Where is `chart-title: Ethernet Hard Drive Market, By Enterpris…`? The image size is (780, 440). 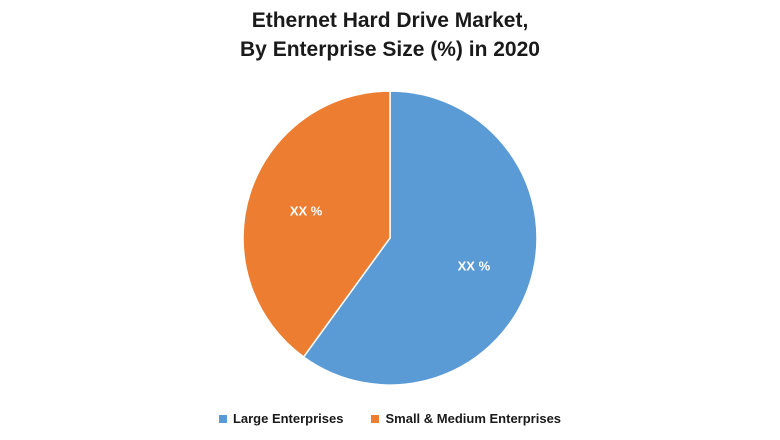
chart-title: Ethernet Hard Drive Market, By Enterpris… is located at coordinates (390, 35).